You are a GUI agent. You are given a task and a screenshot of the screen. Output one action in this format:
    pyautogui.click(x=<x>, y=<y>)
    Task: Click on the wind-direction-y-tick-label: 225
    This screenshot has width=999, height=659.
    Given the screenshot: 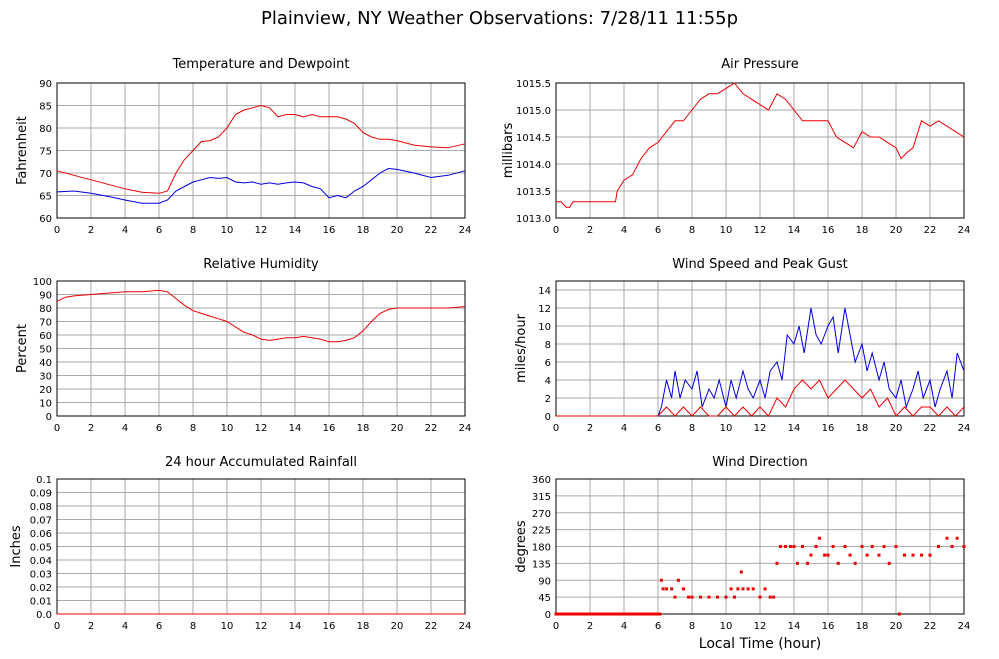 What is the action you would take?
    pyautogui.click(x=541, y=531)
    